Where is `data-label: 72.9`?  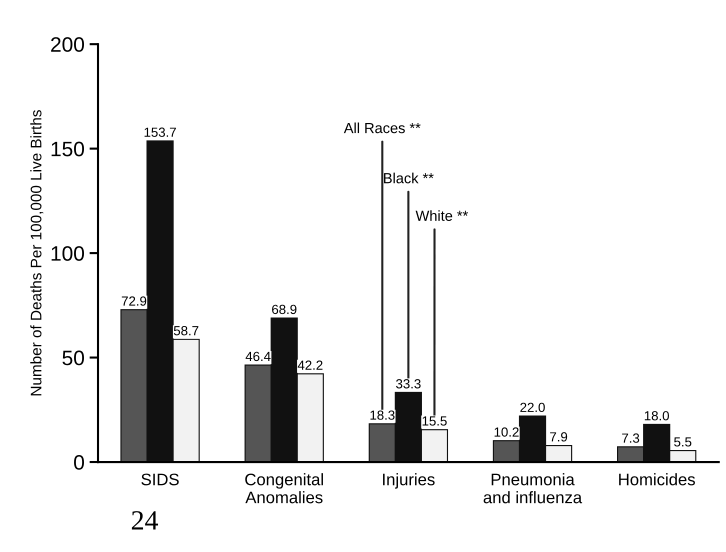 data-label: 72.9 is located at coordinates (134, 301).